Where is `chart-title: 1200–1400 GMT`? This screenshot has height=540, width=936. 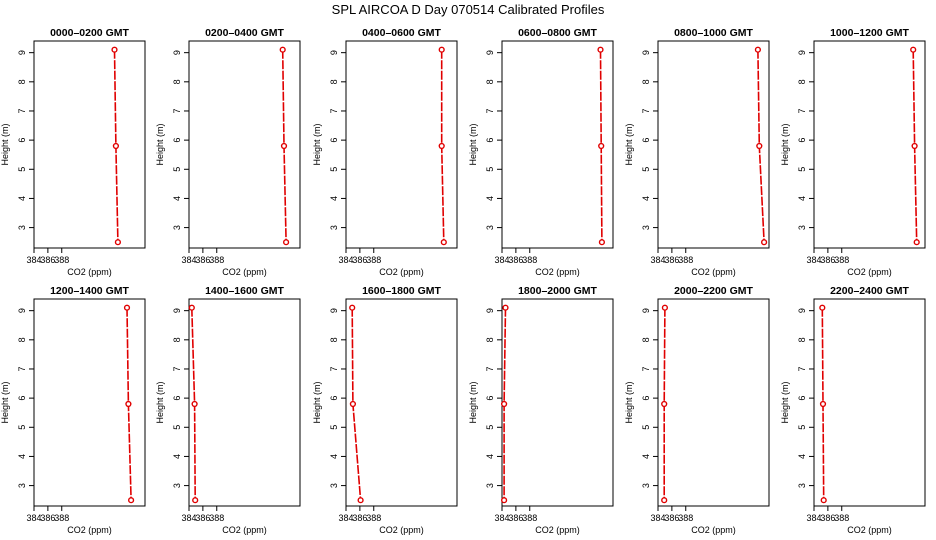 chart-title: 1200–1400 GMT is located at coordinates (89, 291).